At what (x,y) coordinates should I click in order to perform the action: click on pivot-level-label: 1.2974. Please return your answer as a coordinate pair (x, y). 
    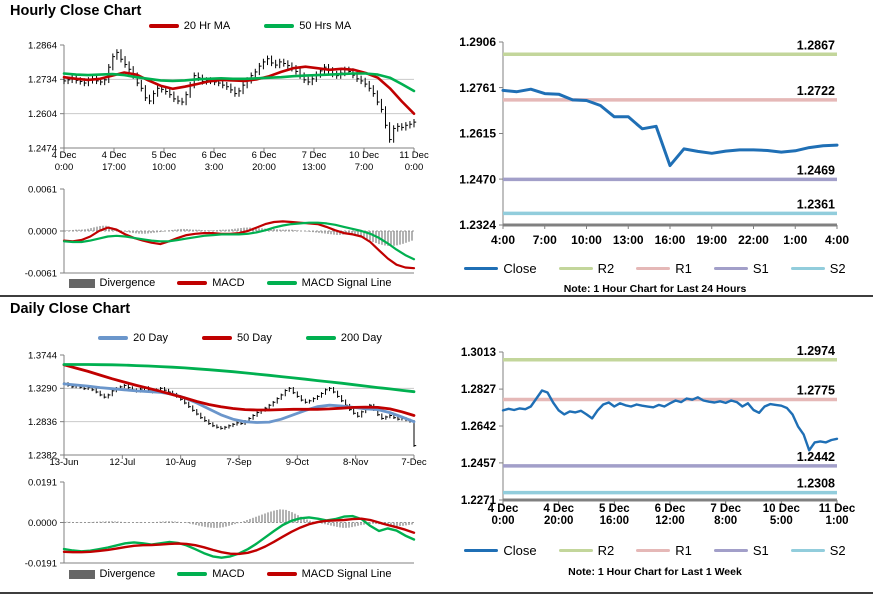
    Looking at the image, I should click on (816, 351).